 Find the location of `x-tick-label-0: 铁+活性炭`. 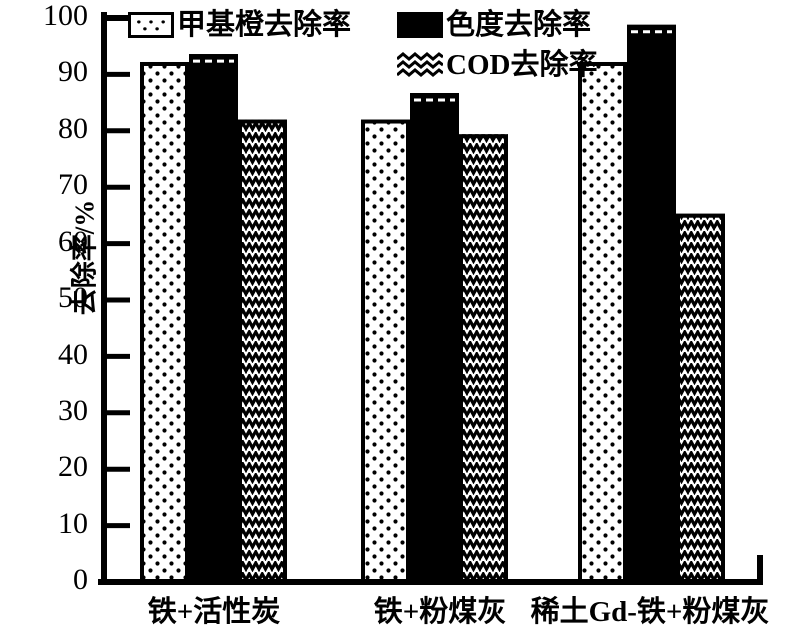

x-tick-label-0: 铁+活性炭 is located at coordinates (214, 612).